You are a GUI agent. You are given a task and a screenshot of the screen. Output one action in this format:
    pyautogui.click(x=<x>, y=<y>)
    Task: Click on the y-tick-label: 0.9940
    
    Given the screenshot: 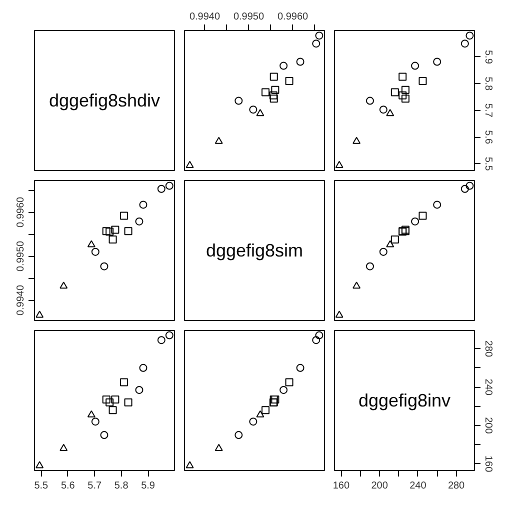 What is the action you would take?
    pyautogui.click(x=21, y=300)
    